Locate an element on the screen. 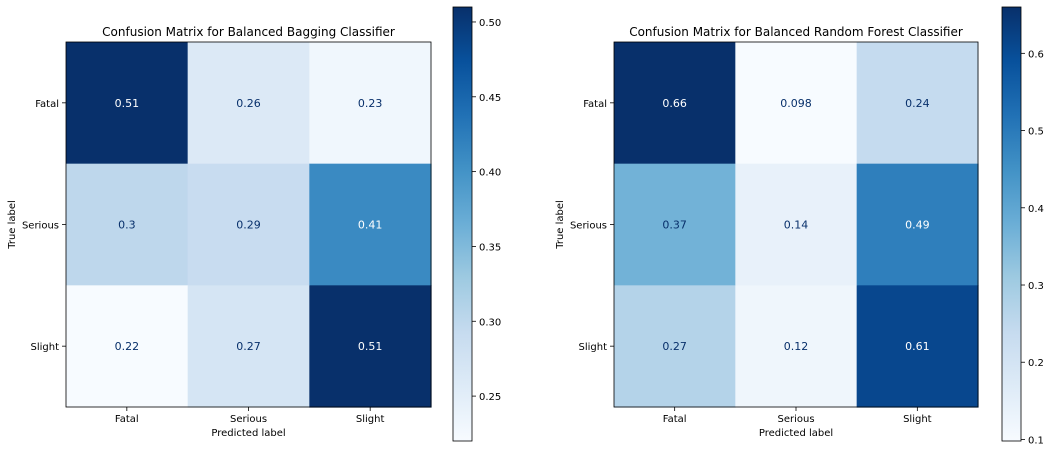 This screenshot has height=453, width=1053. colorbar: 0.25 0.30 0.35 0.40 0.45 0.50 is located at coordinates (476, 224).